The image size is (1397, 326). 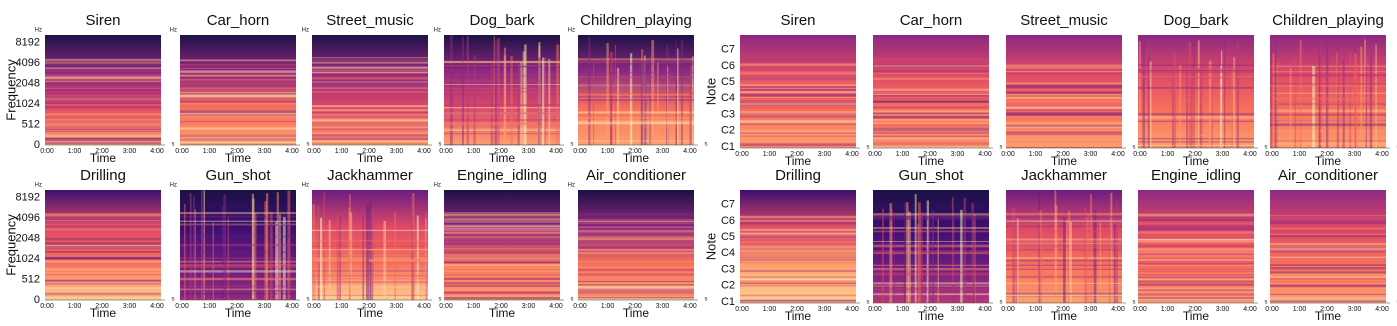 What do you see at coordinates (28, 104) in the screenshot?
I see `y-tick-label: 1024` at bounding box center [28, 104].